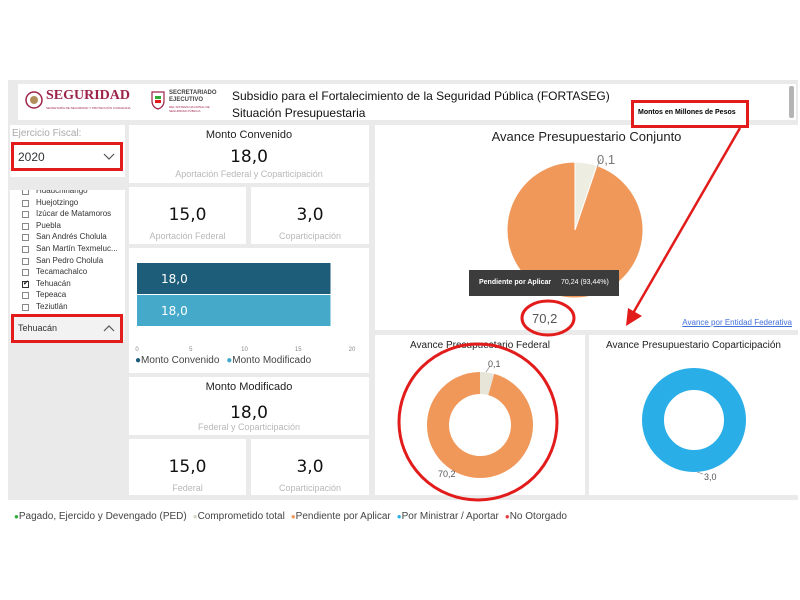  What do you see at coordinates (272, 360) in the screenshot?
I see `legend-label-modificado: Monto Modificado` at bounding box center [272, 360].